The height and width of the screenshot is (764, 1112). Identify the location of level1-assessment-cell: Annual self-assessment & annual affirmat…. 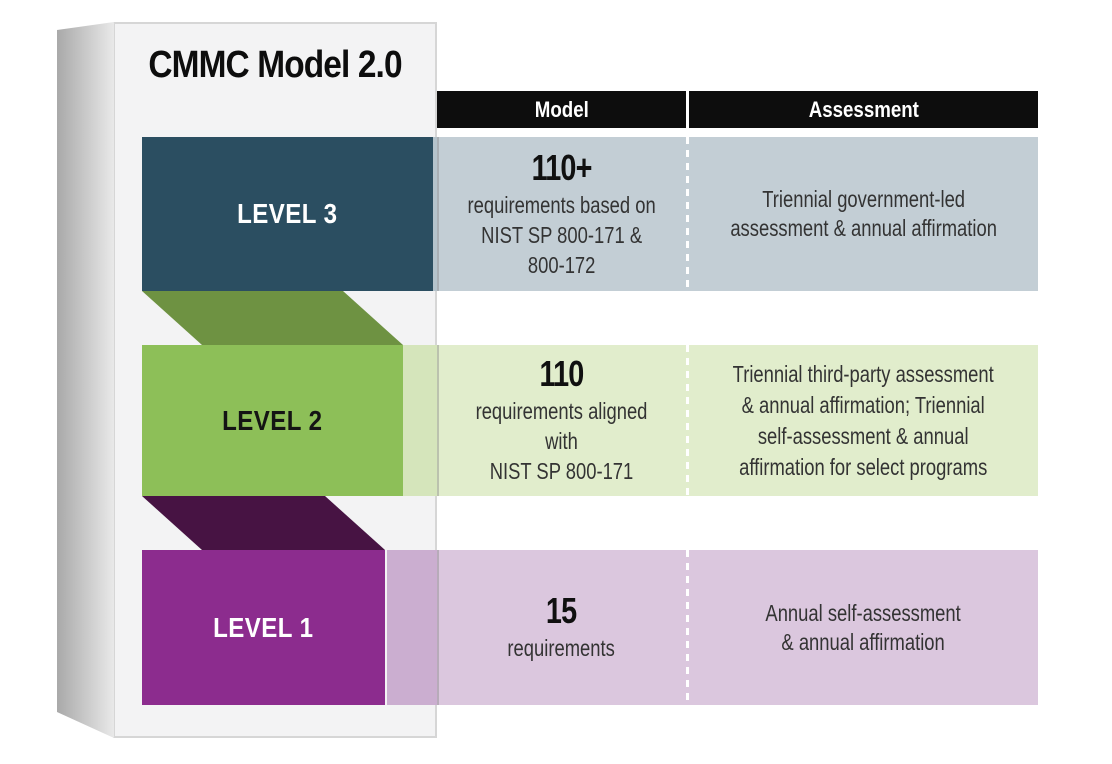
(863, 627).